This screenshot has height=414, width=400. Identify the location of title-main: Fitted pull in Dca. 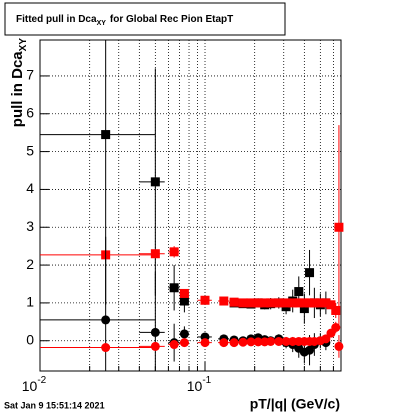
(56, 19).